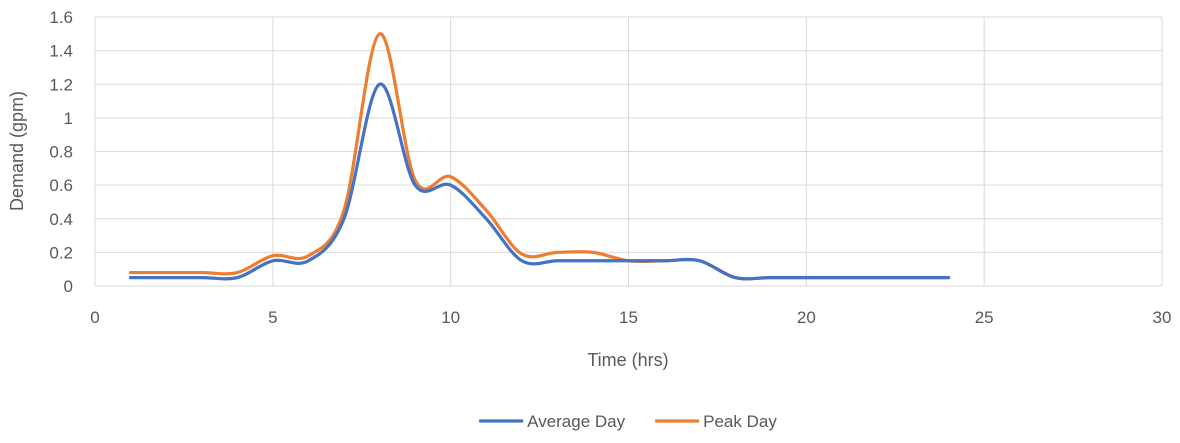 This screenshot has width=1180, height=443. I want to click on x-tick-label: 5, so click(272, 317).